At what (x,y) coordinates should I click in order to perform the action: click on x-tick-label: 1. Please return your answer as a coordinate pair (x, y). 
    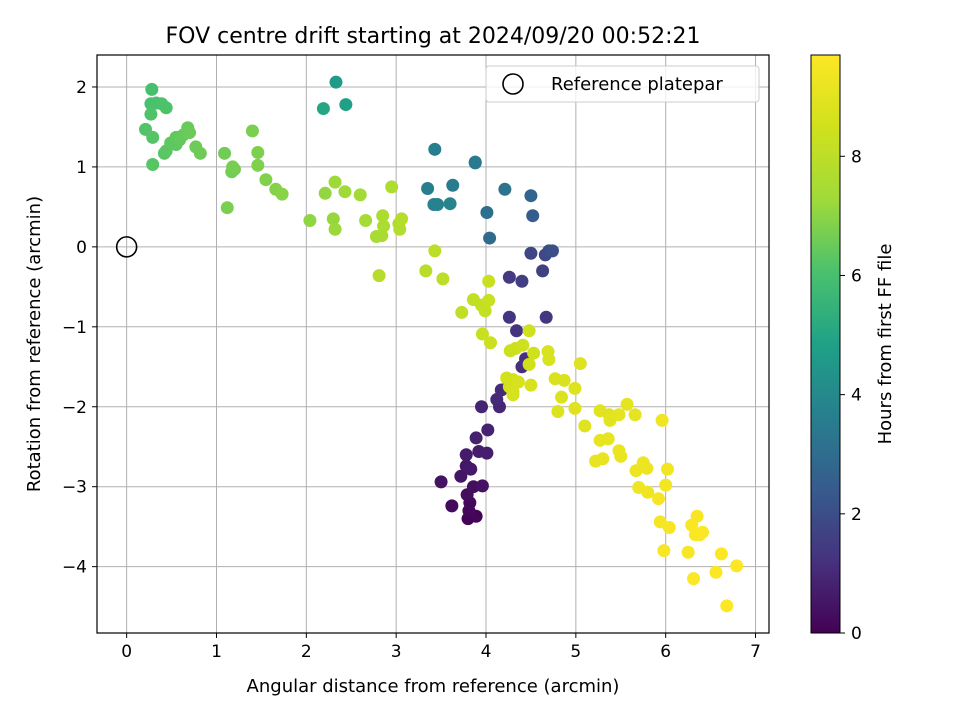
    Looking at the image, I should click on (216, 652).